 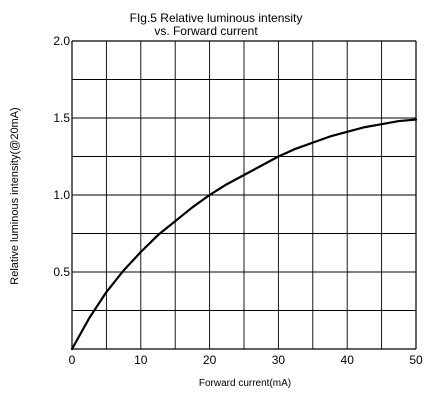 I want to click on chart-title-line-1: FIg.5 Relative luminous intensity, so click(x=216, y=18).